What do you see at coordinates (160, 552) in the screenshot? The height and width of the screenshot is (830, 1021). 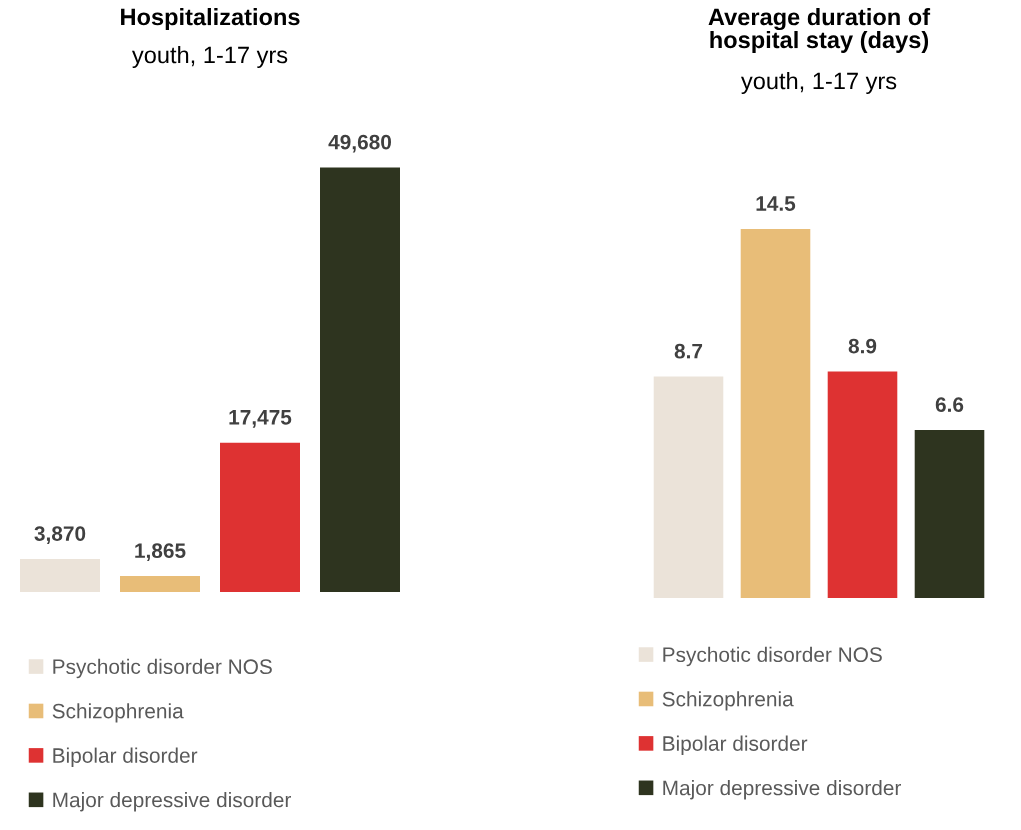 I see `data-label: 1,865` at bounding box center [160, 552].